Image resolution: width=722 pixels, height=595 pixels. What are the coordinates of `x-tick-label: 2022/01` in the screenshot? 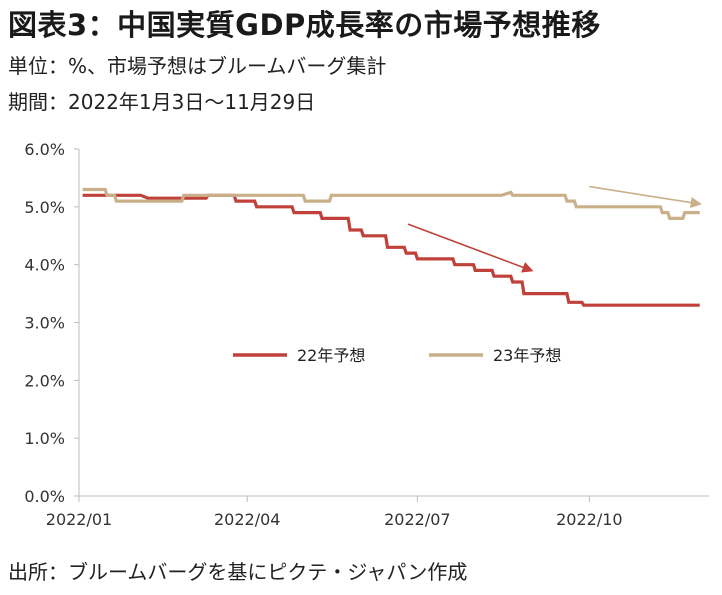 It's located at (79, 519).